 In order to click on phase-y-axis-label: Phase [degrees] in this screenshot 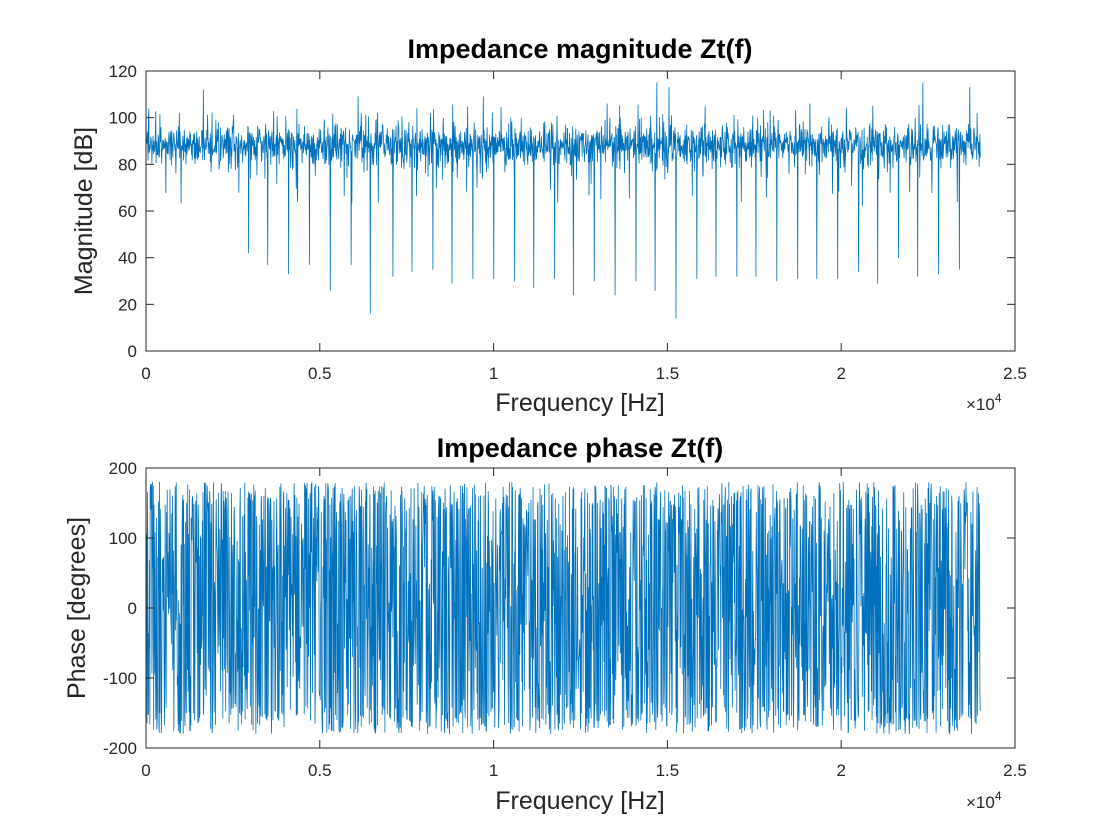, I will do `click(77, 608)`.